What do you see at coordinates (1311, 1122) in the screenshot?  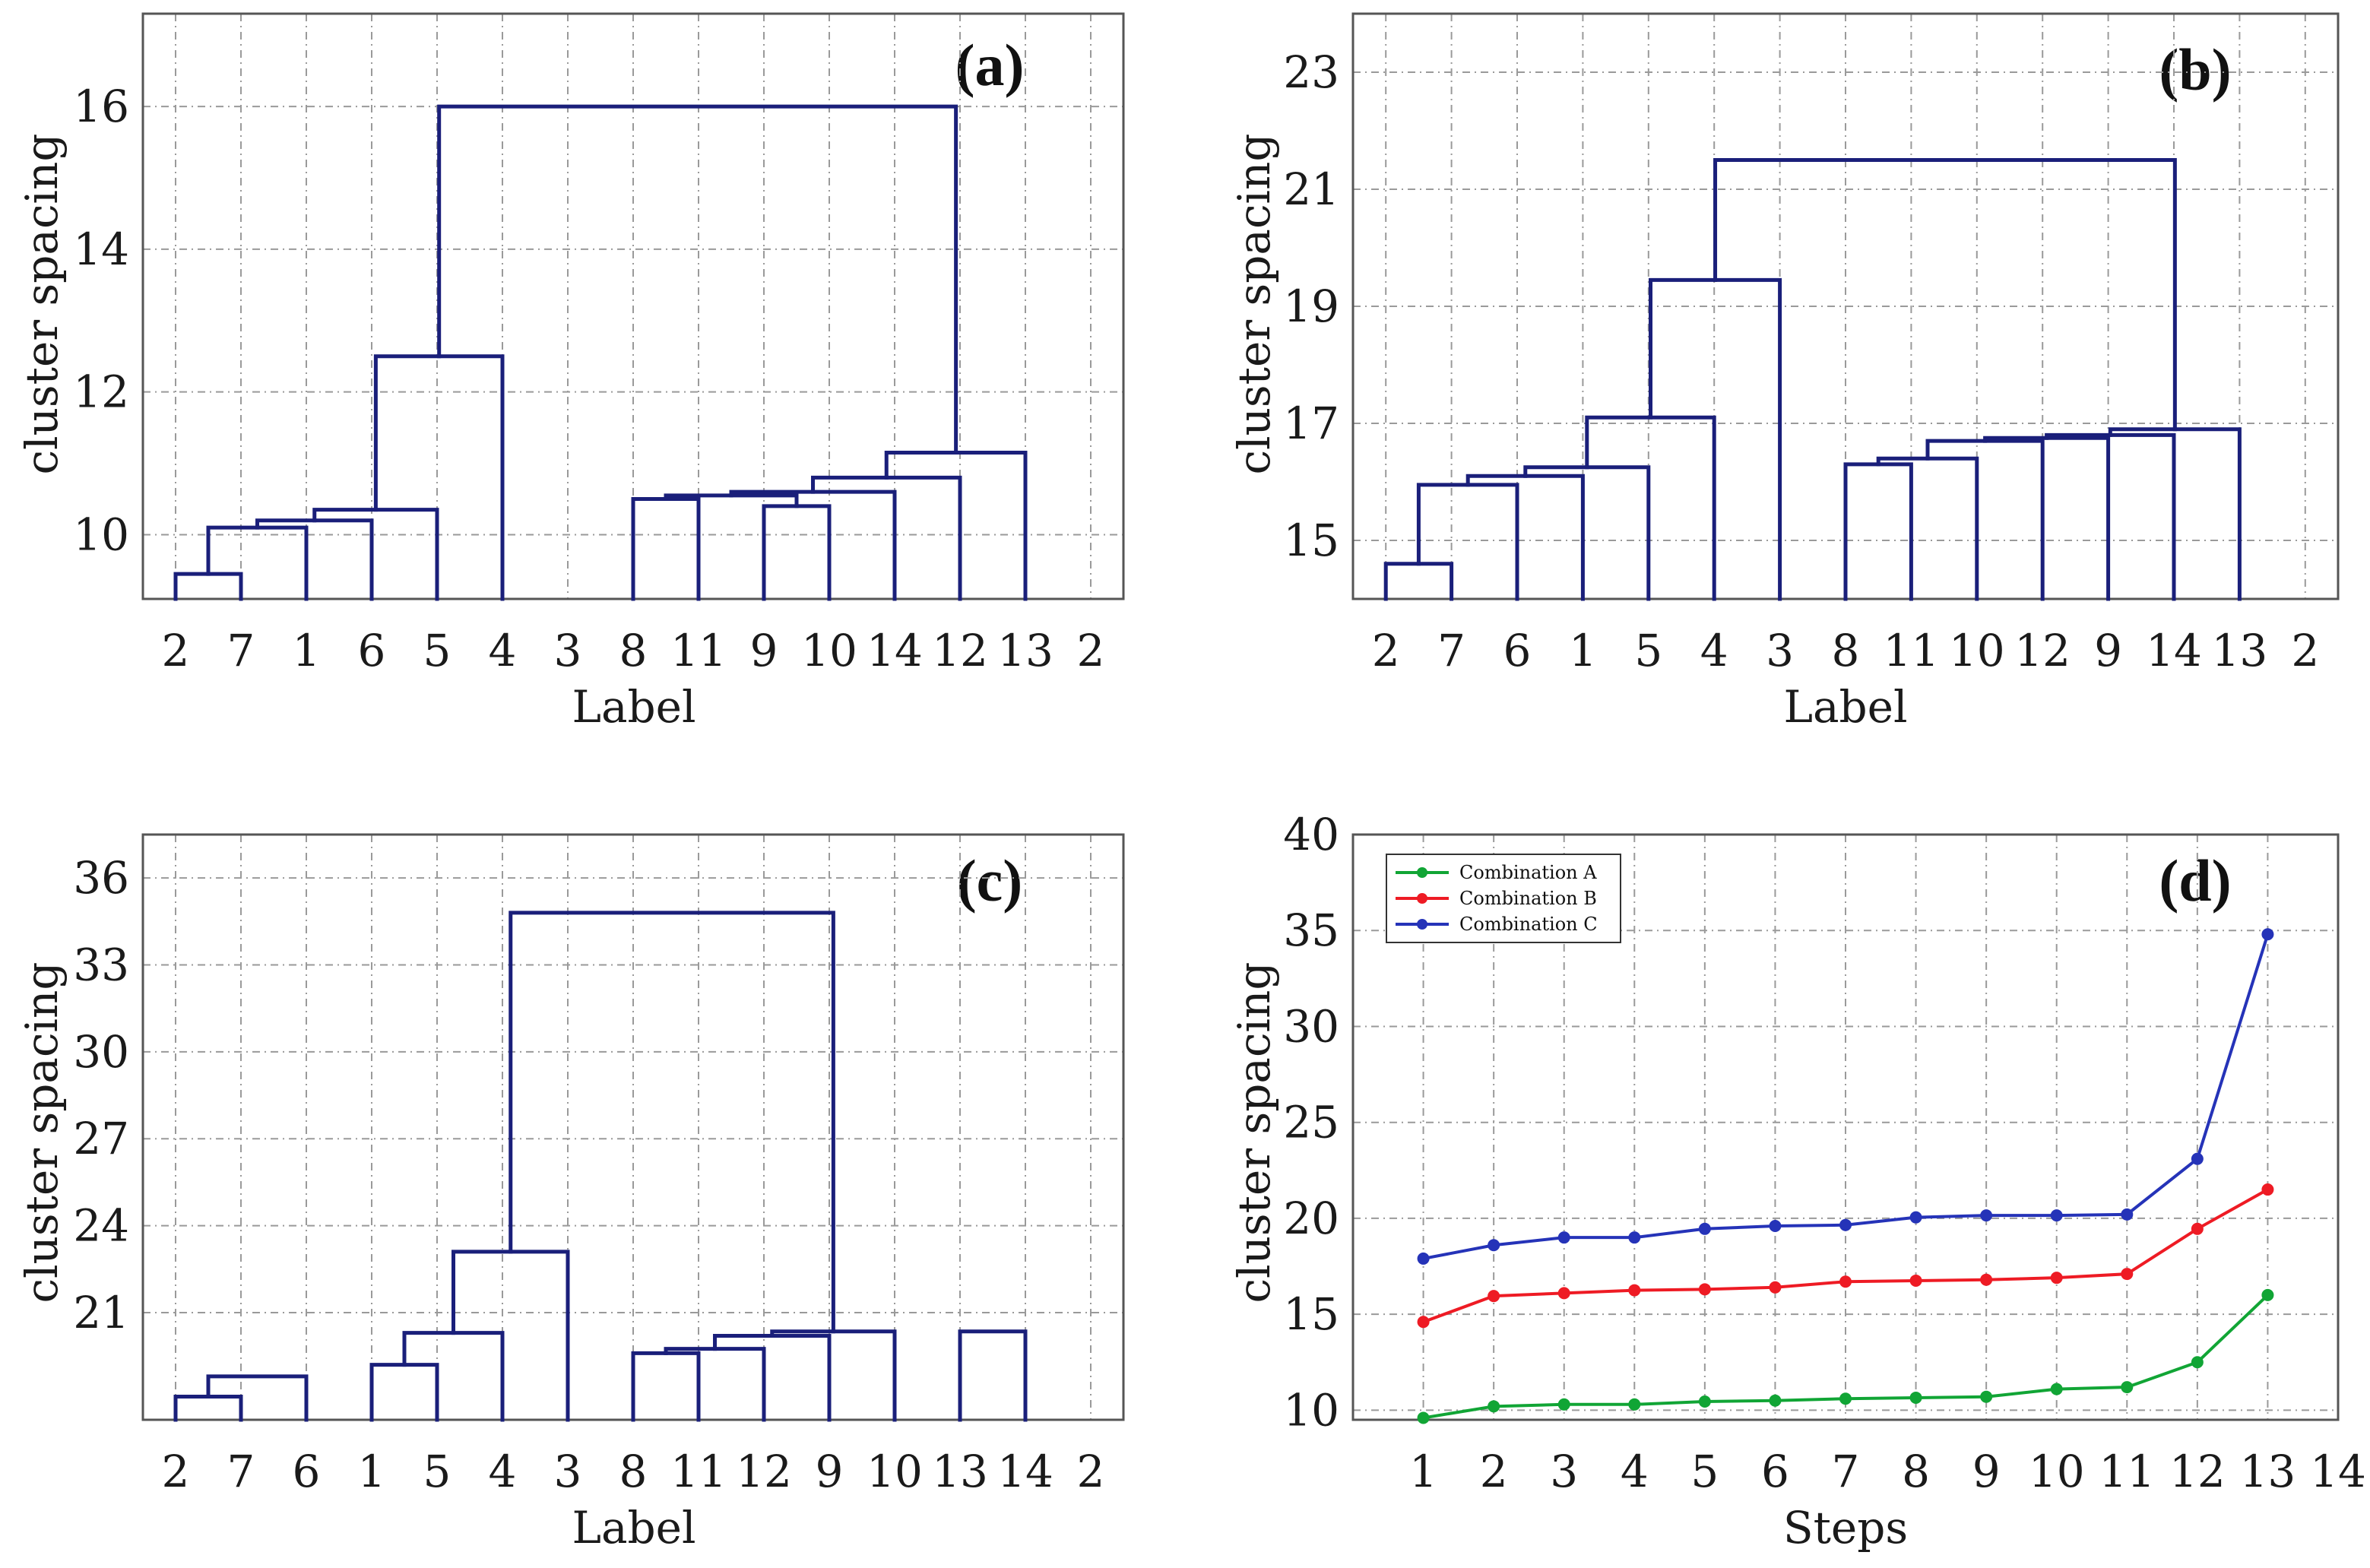 I see `panel-d-ytick-label: 25` at bounding box center [1311, 1122].